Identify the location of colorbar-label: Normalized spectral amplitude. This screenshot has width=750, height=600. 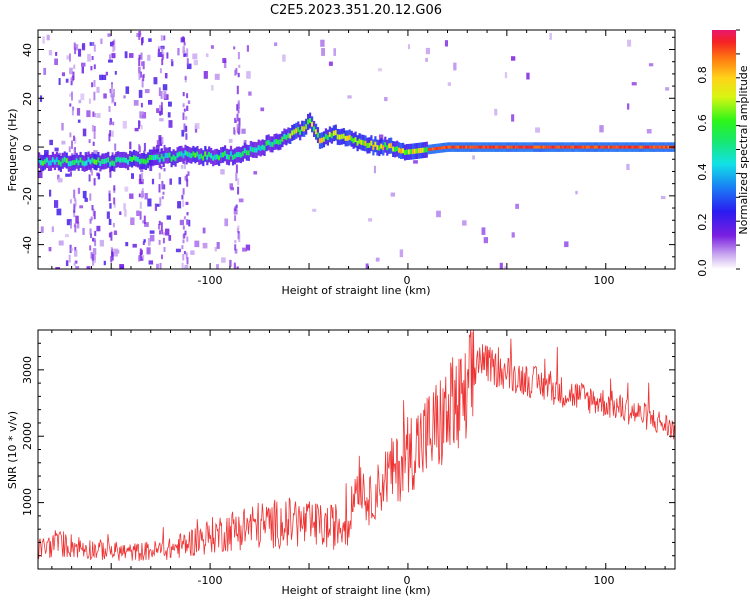
(743, 149).